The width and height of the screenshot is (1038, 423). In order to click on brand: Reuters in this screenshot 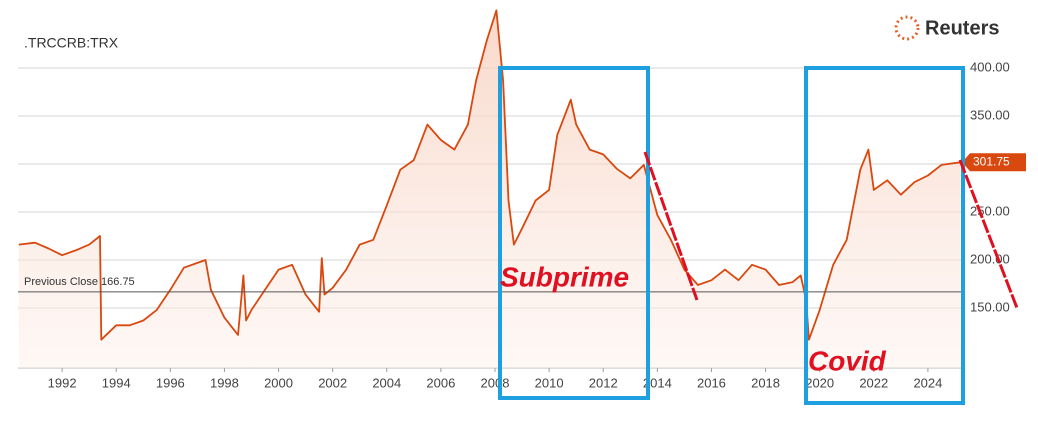, I will do `click(962, 28)`.